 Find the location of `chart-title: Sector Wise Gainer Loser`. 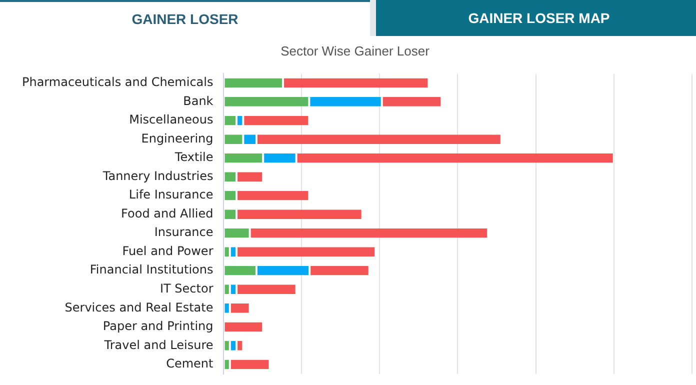

chart-title: Sector Wise Gainer Loser is located at coordinates (355, 50).